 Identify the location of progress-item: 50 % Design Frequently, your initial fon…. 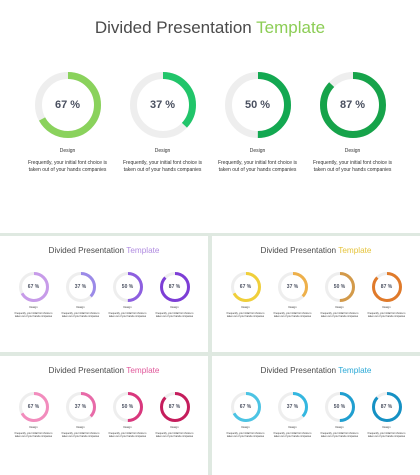
(258, 123).